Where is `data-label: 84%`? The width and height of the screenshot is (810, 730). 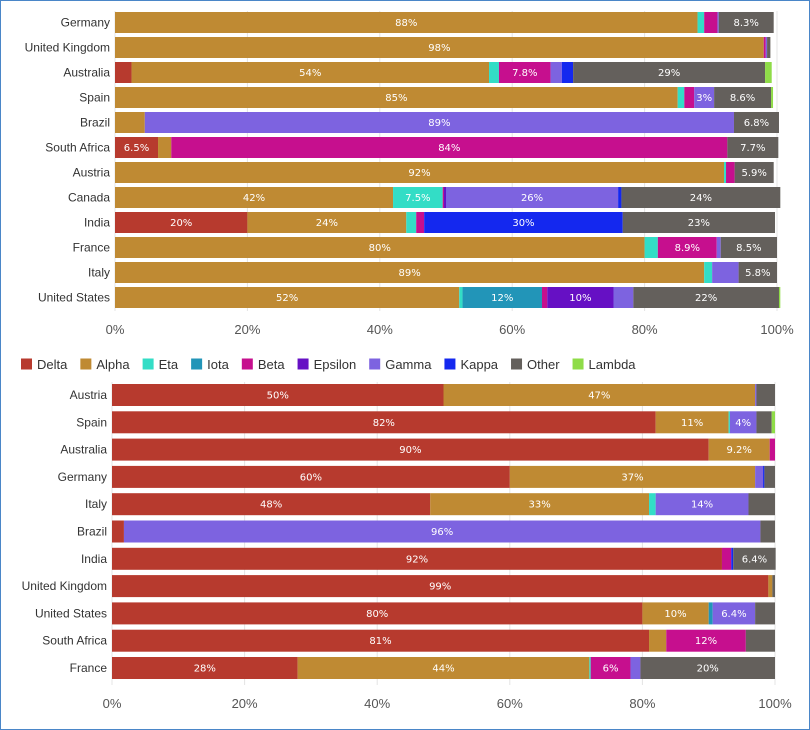
data-label: 84% is located at coordinates (449, 148).